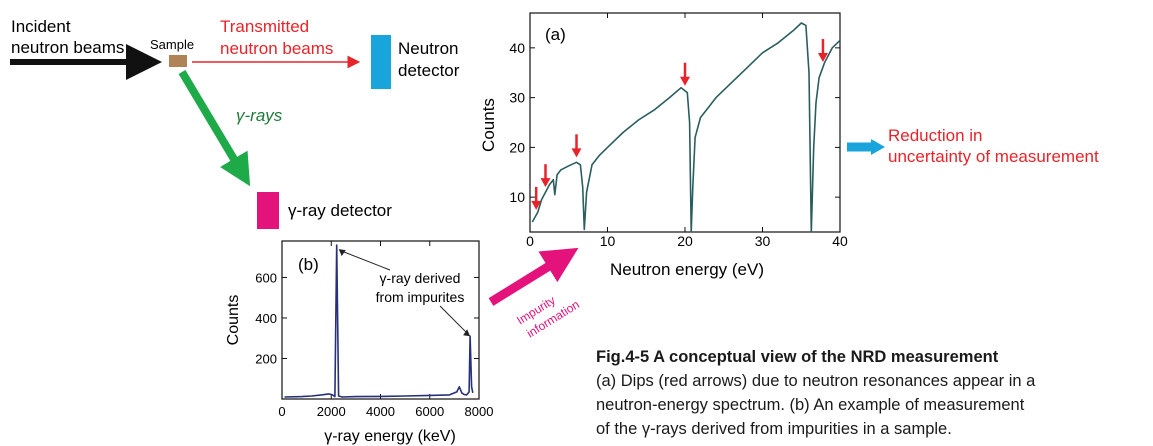 This screenshot has height=446, width=1153. What do you see at coordinates (259, 115) in the screenshot?
I see `gamma-rays-label: γ-rays` at bounding box center [259, 115].